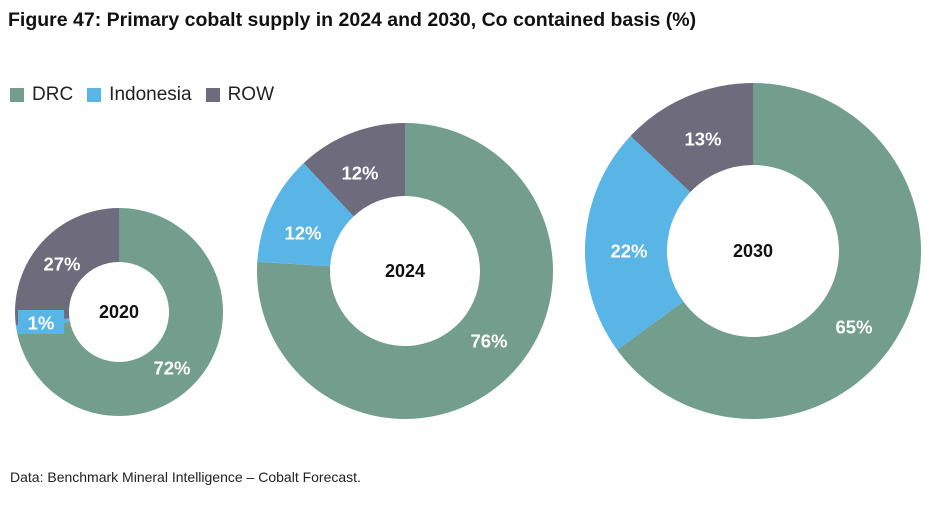  I want to click on slice-row-2030, so click(691, 138).